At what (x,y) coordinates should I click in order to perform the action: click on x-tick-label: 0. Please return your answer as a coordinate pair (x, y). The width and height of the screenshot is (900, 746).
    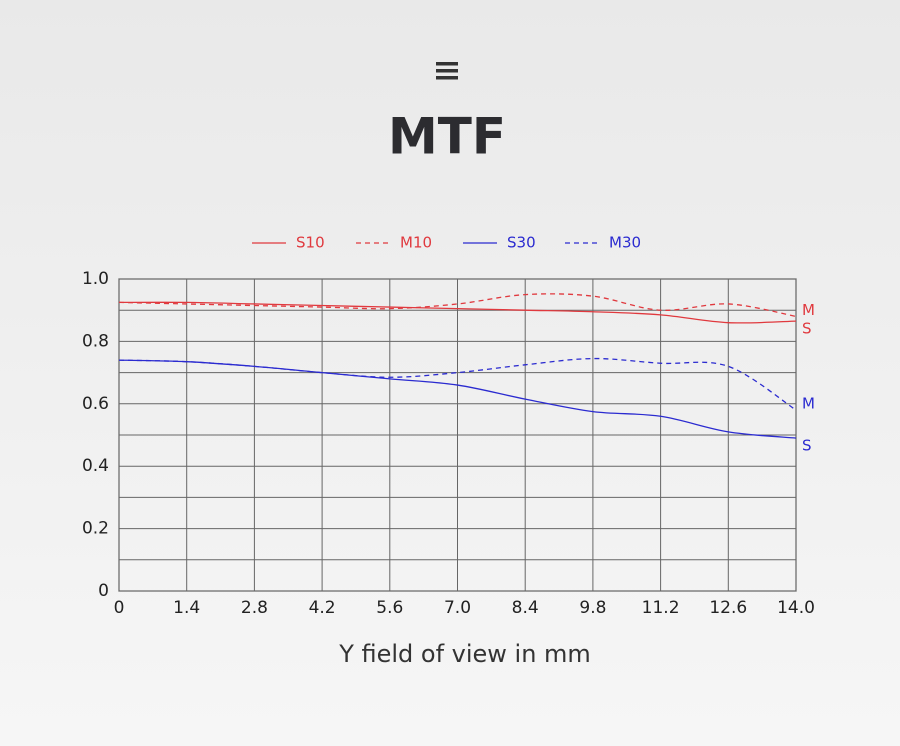
    Looking at the image, I should click on (119, 608).